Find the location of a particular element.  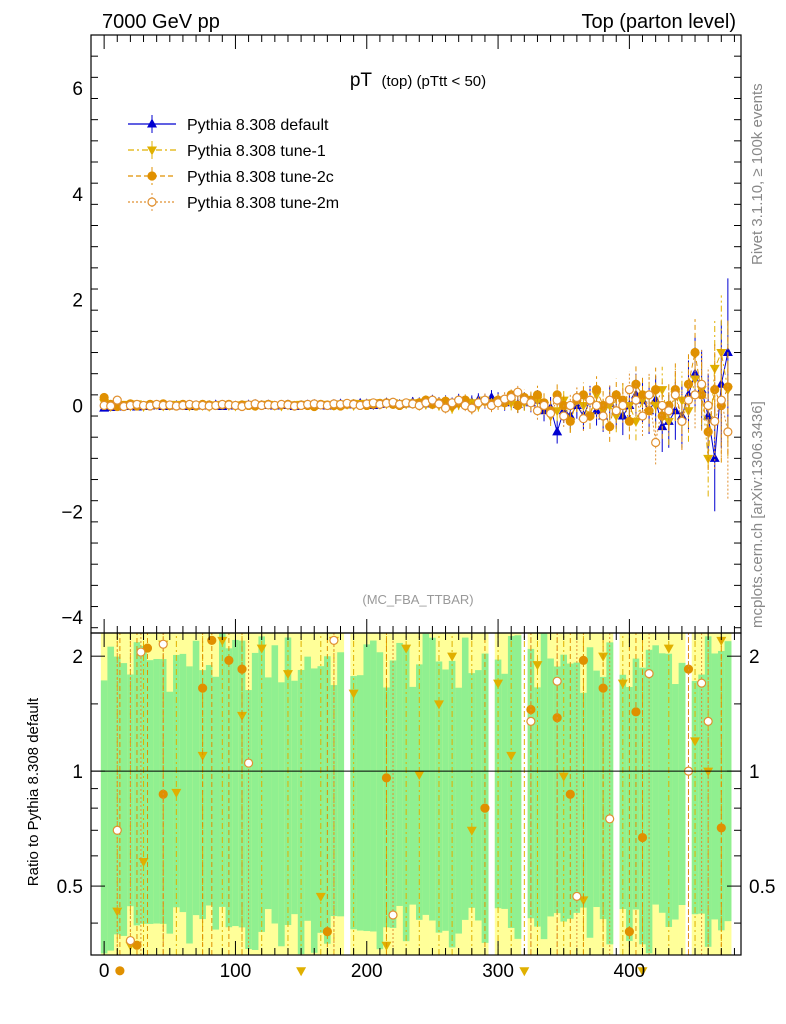

legend-entry-0: Pythia 8.308 default is located at coordinates (228, 124).